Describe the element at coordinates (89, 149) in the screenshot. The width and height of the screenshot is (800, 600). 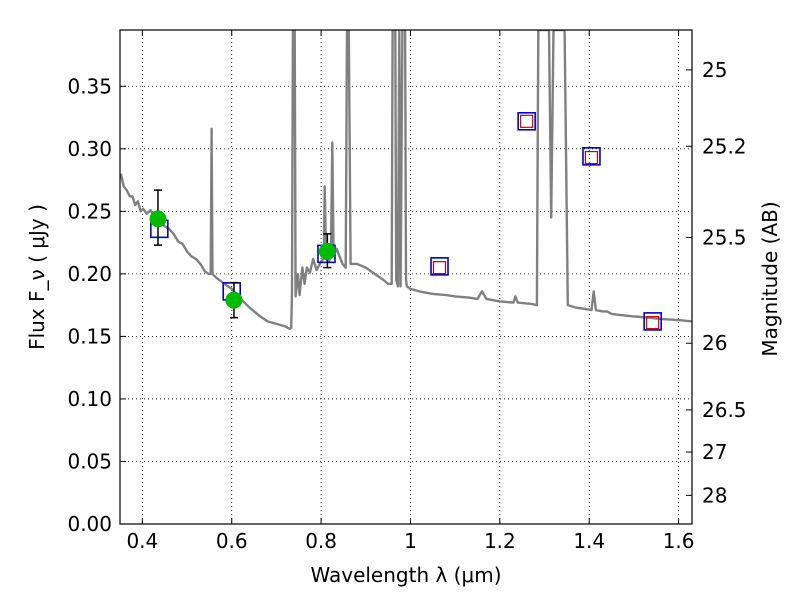
I see `y-tick-label: 0.30` at that location.